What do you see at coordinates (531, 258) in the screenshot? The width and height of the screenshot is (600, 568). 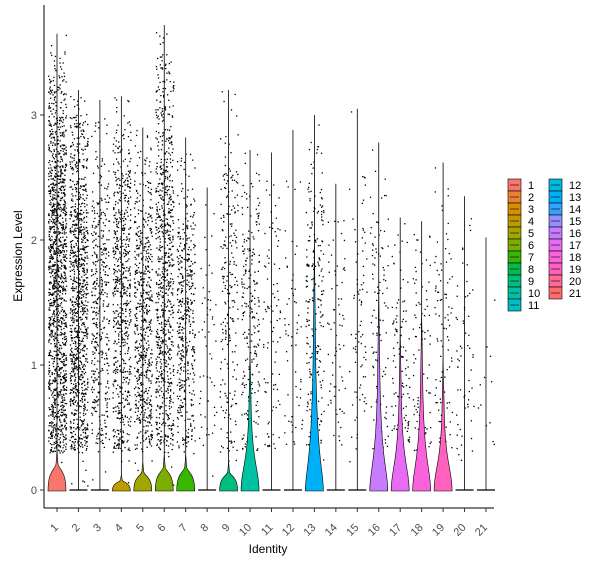 I see `legend-label-7: 7` at bounding box center [531, 258].